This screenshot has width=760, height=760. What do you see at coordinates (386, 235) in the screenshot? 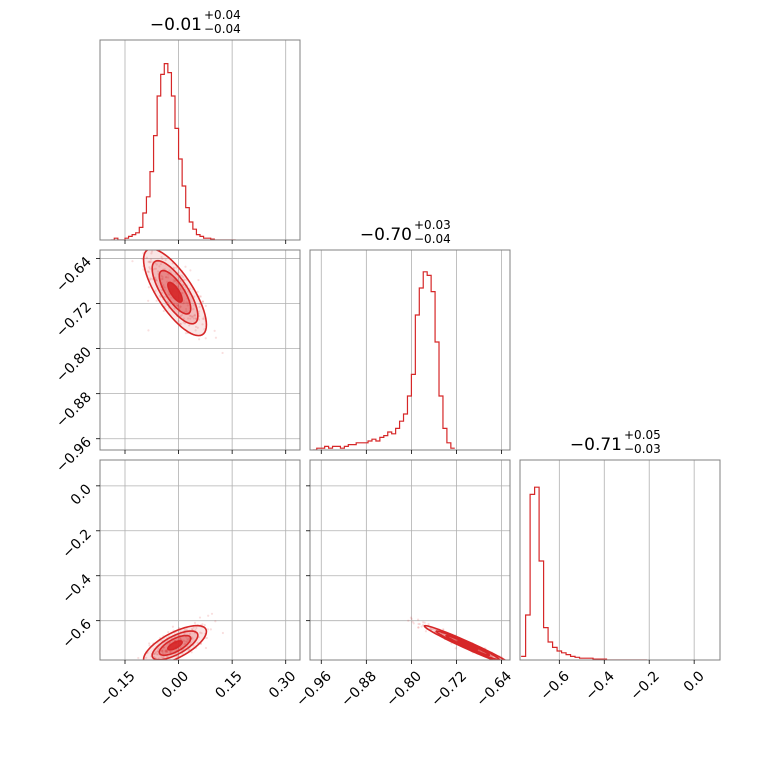
I see `title-median: −0.70` at bounding box center [386, 235].